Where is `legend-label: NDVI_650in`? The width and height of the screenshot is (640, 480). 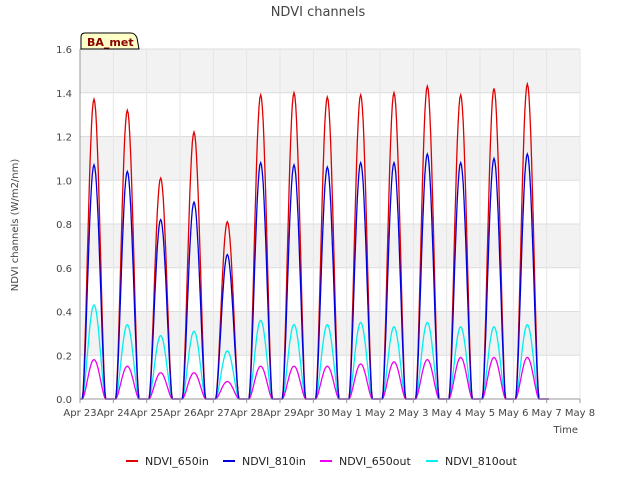
legend-label: NDVI_650in is located at coordinates (177, 461).